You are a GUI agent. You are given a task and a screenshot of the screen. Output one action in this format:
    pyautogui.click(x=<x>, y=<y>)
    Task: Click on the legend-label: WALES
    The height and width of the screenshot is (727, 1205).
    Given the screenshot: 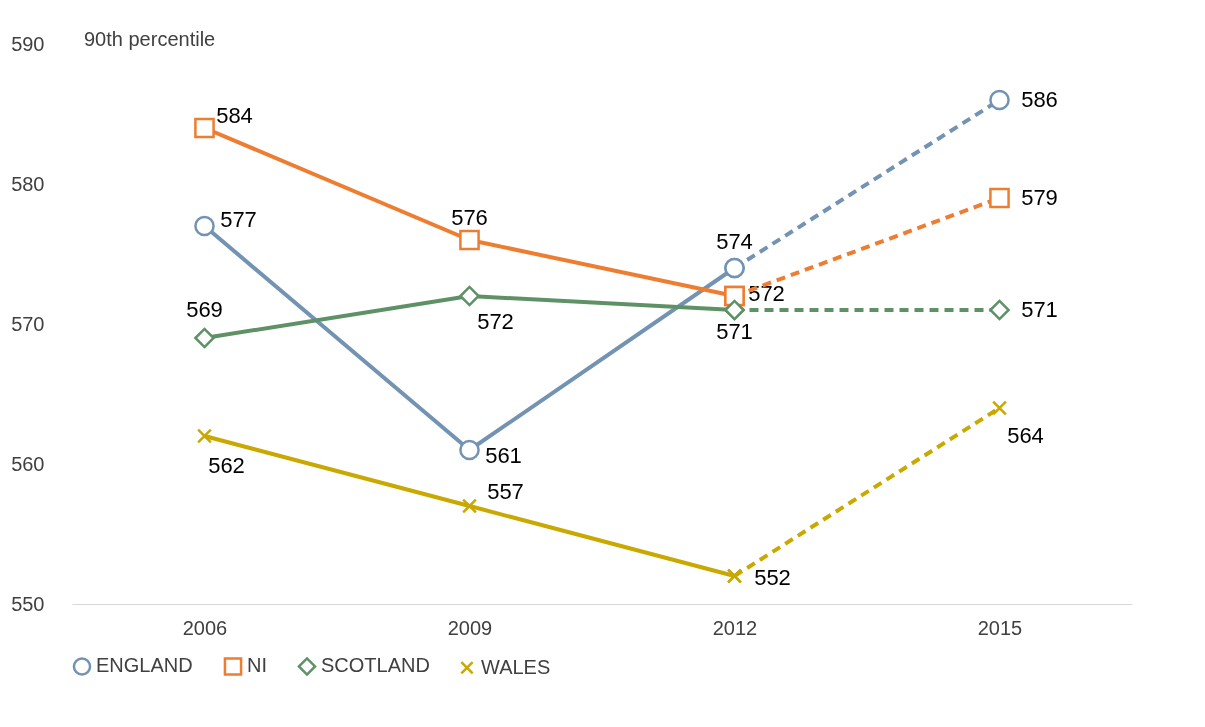 What is the action you would take?
    pyautogui.click(x=516, y=666)
    